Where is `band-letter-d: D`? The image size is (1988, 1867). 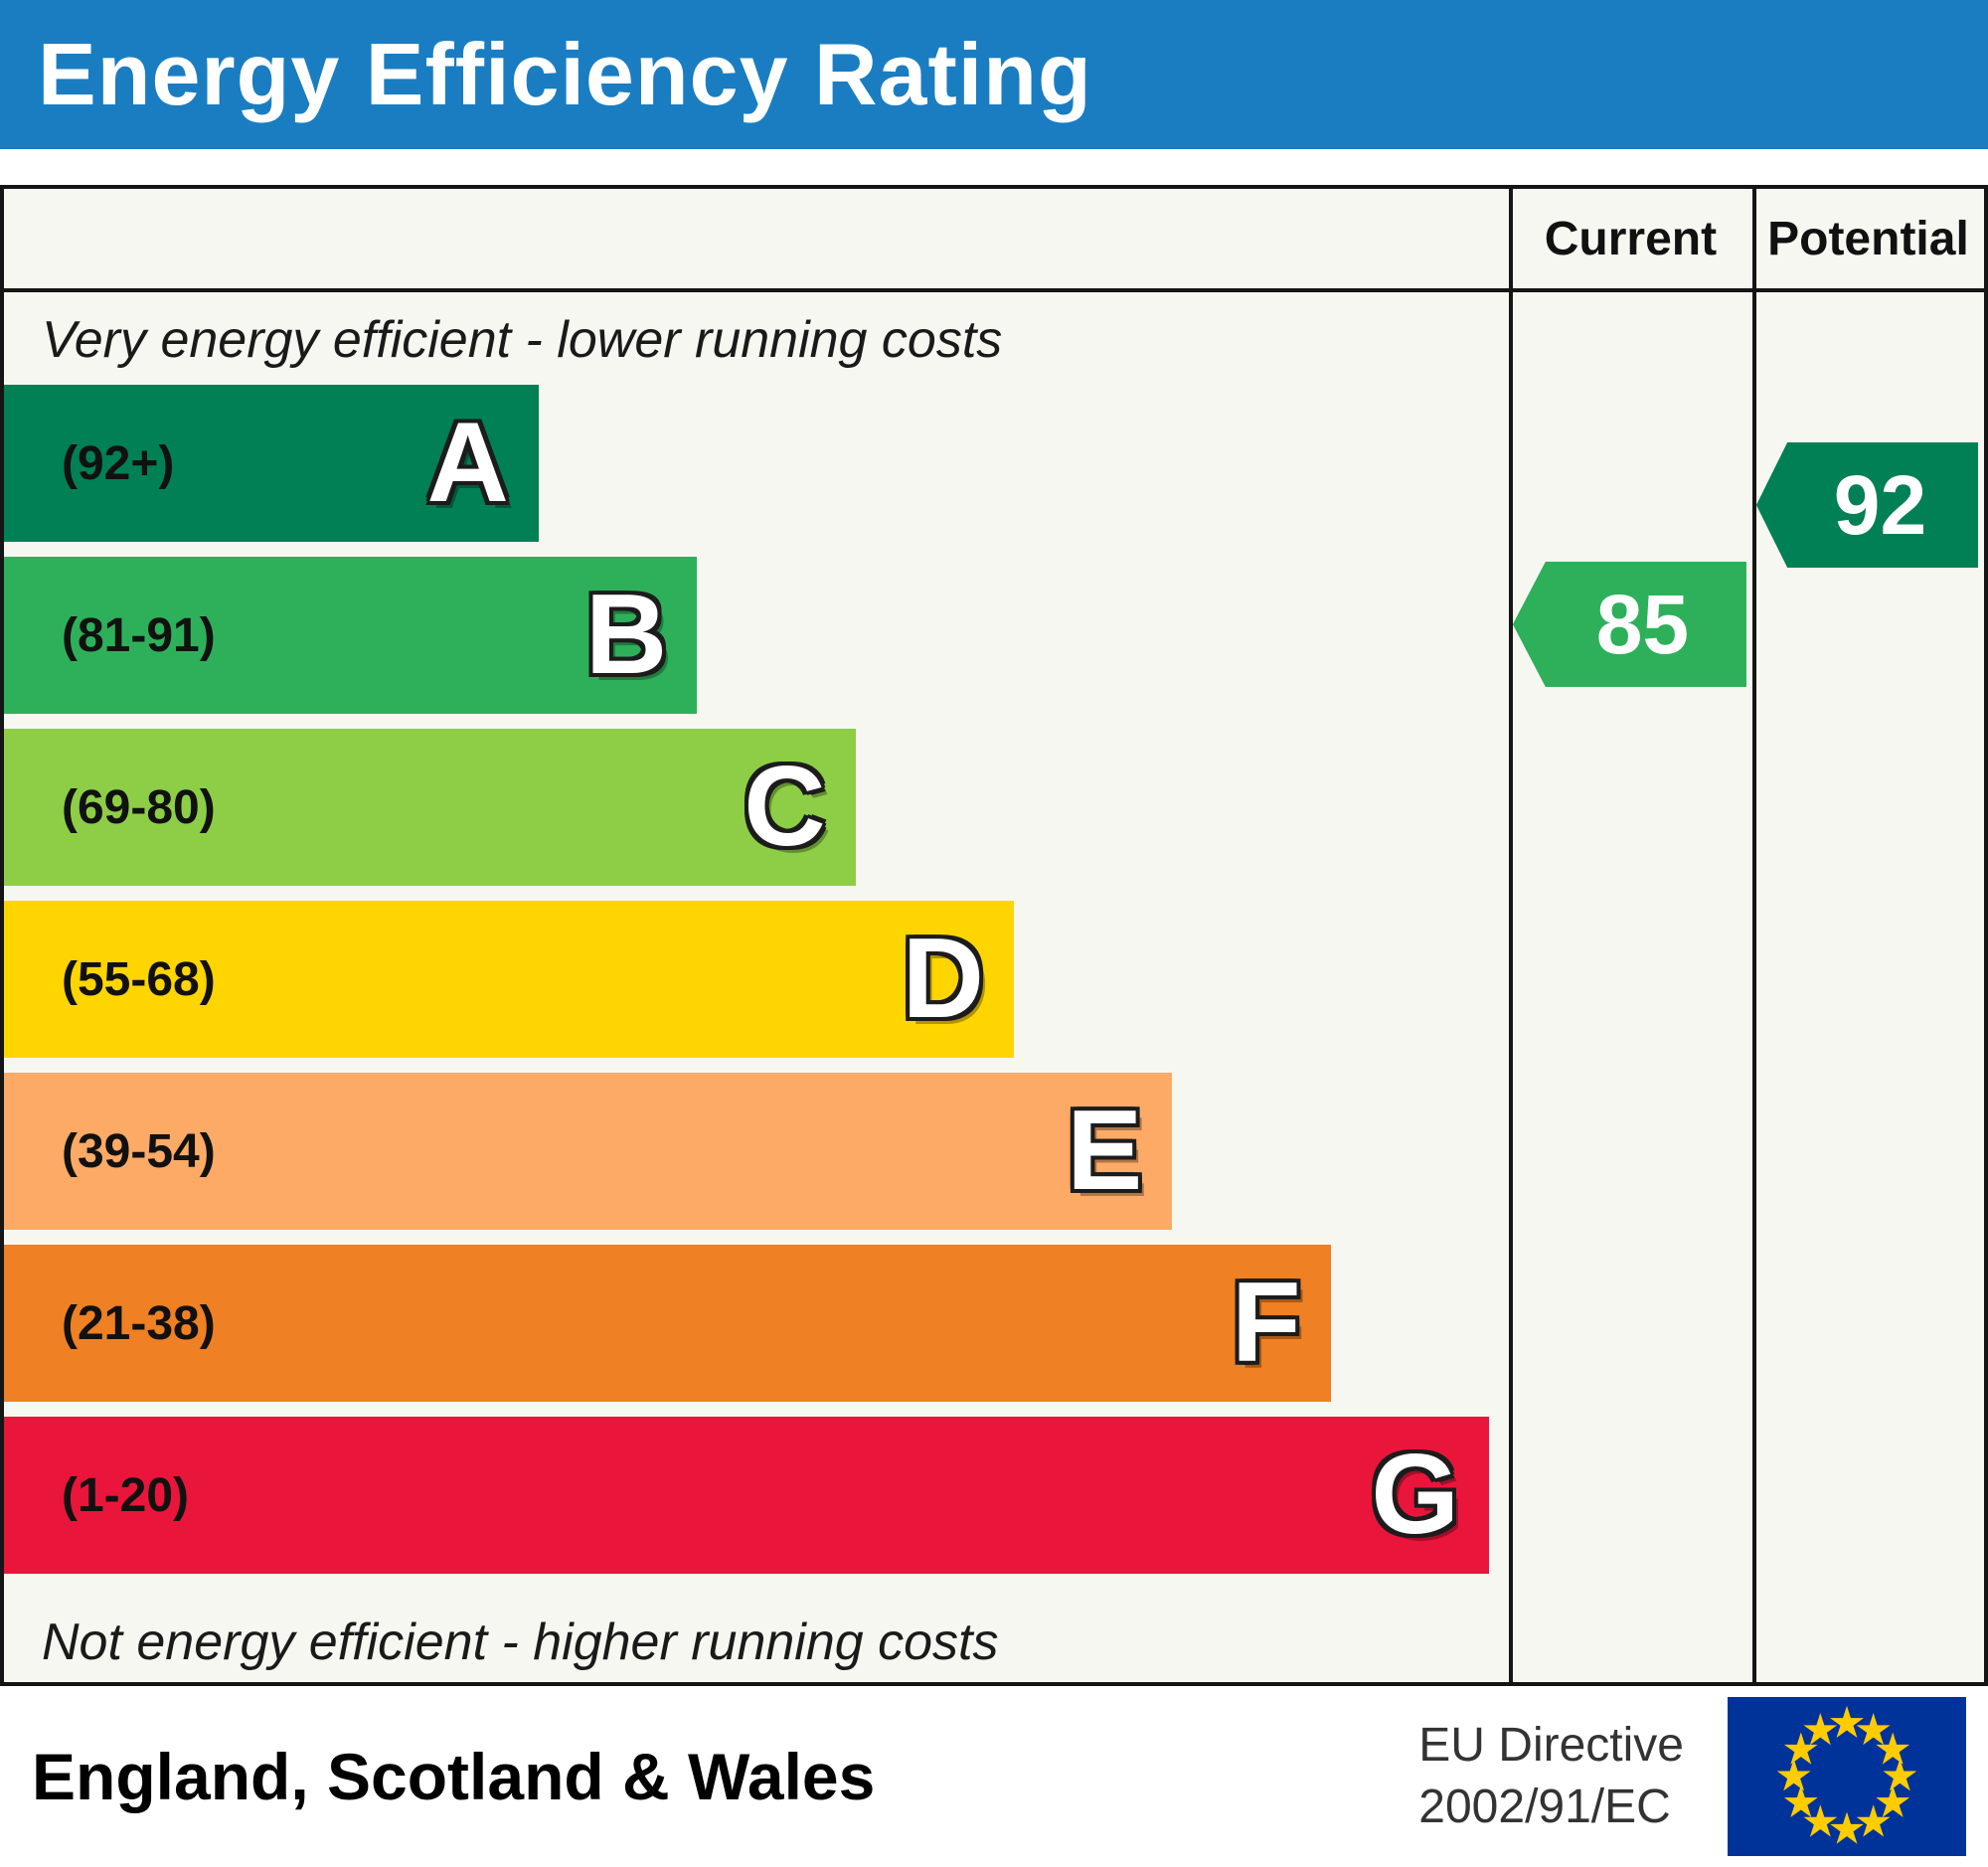 band-letter-d: D is located at coordinates (943, 979).